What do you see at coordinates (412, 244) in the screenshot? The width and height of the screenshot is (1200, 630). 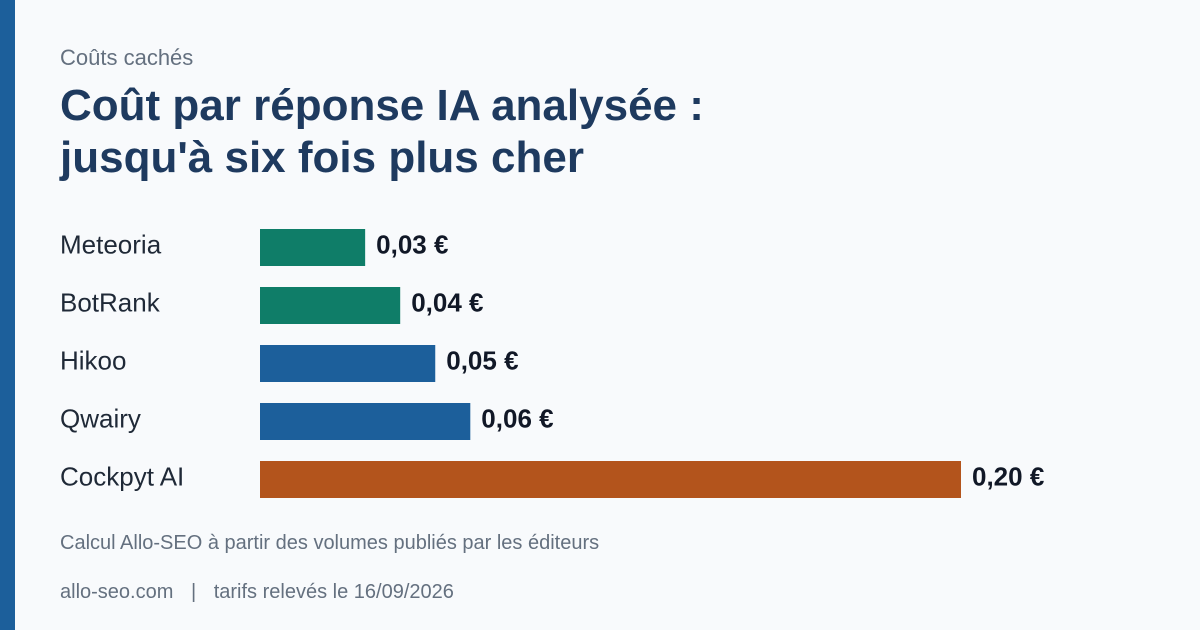 I see `value-label: 0,03 €` at bounding box center [412, 244].